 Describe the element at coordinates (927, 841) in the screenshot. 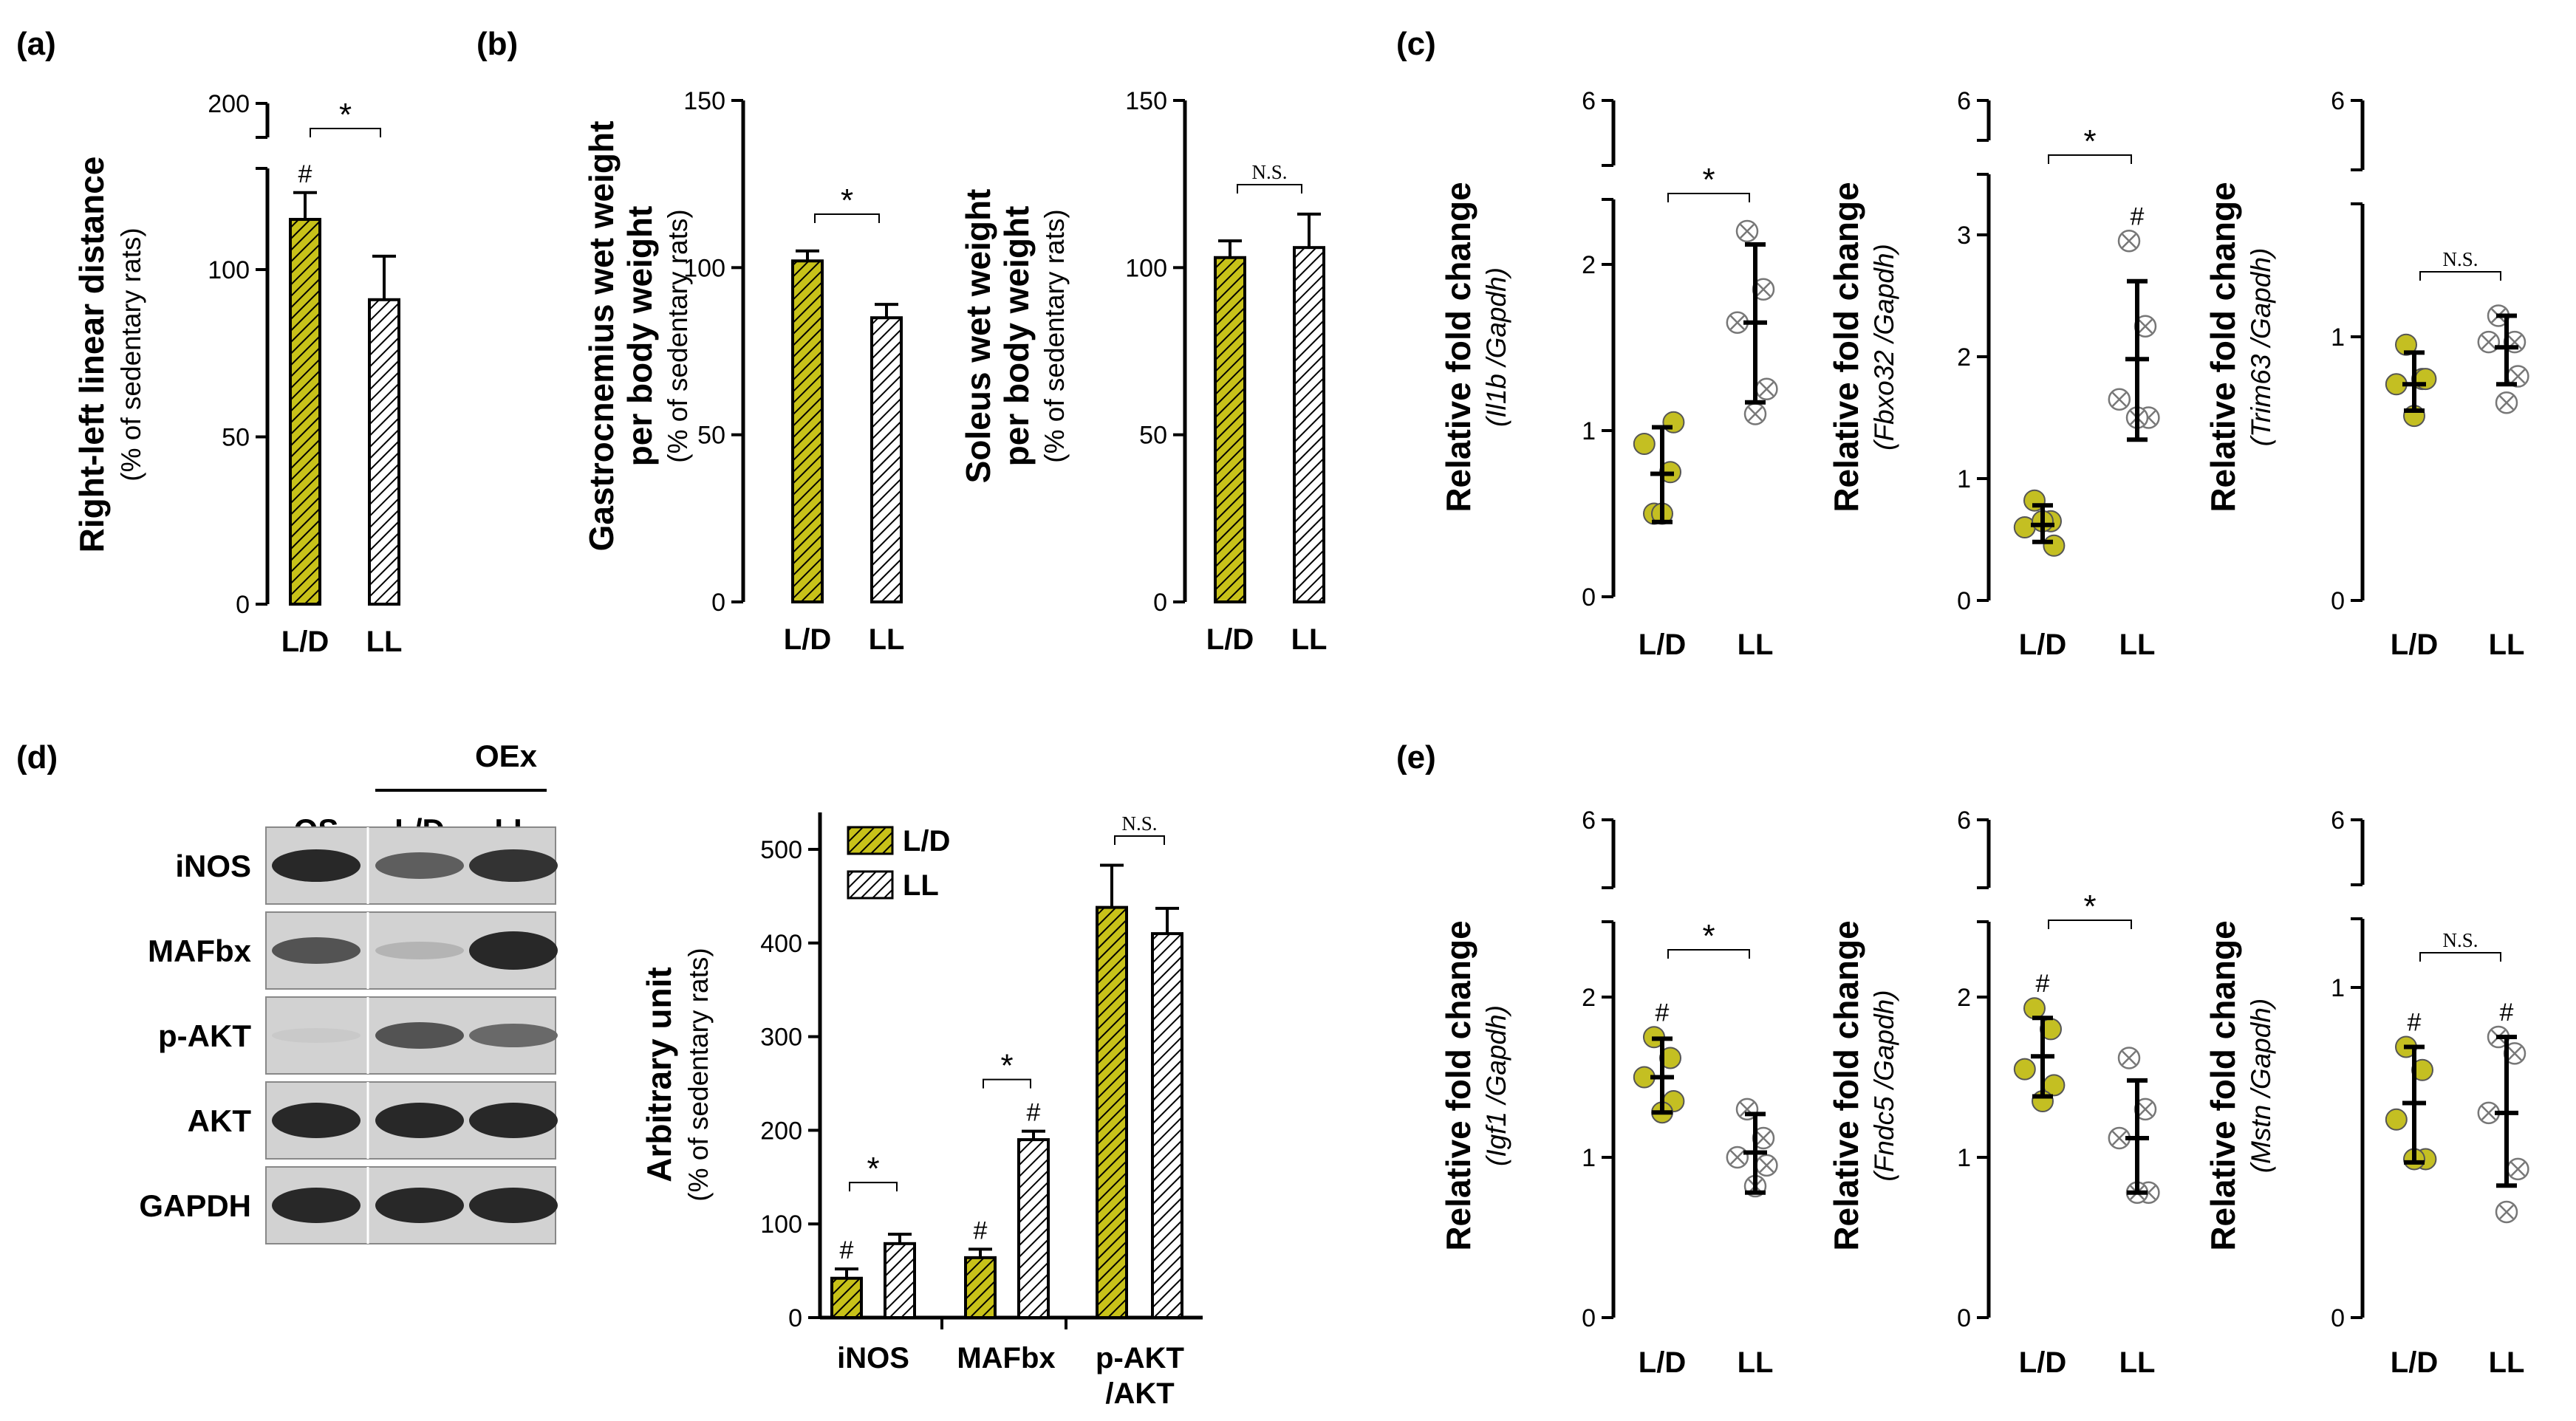

I see `legend-label-ld: L/D` at that location.